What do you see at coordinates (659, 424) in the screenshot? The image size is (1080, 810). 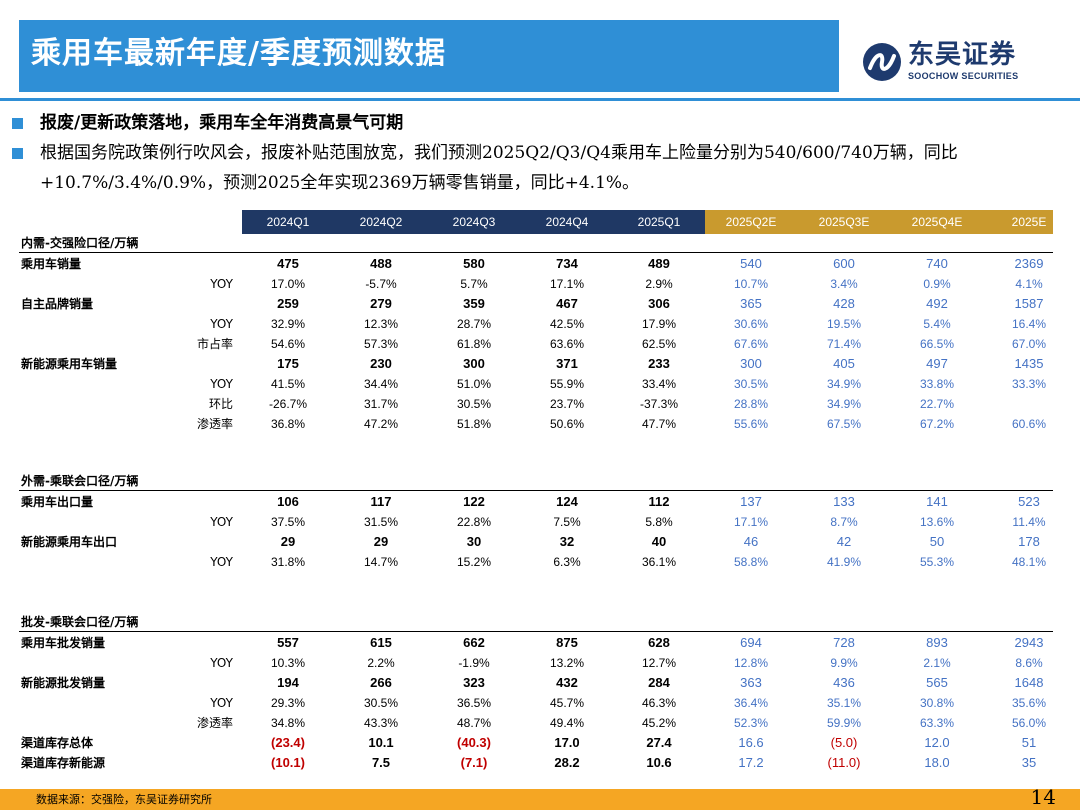 I see `table-cell: 47.7%` at bounding box center [659, 424].